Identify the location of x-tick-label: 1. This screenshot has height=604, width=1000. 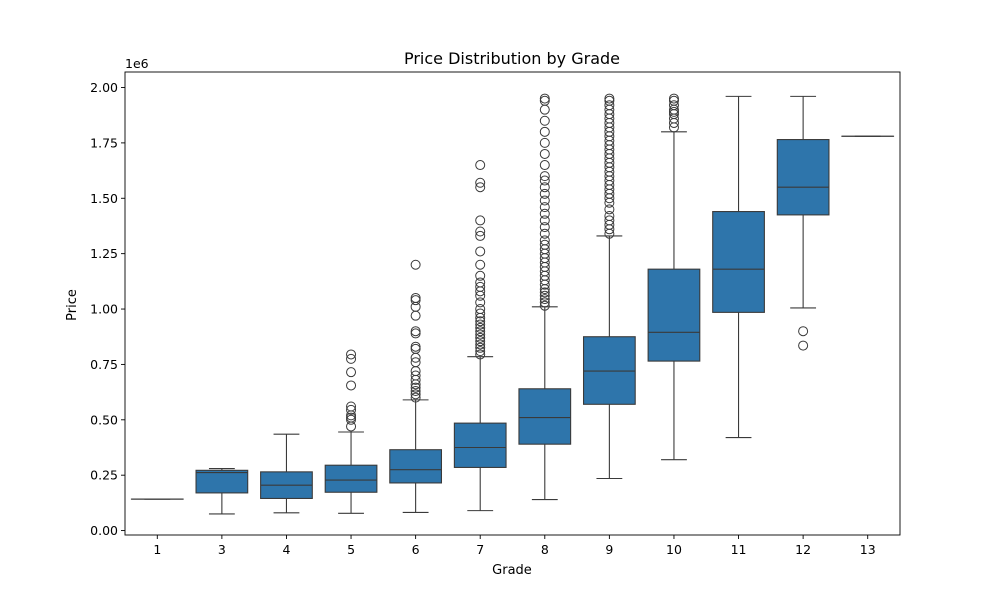
(157, 549).